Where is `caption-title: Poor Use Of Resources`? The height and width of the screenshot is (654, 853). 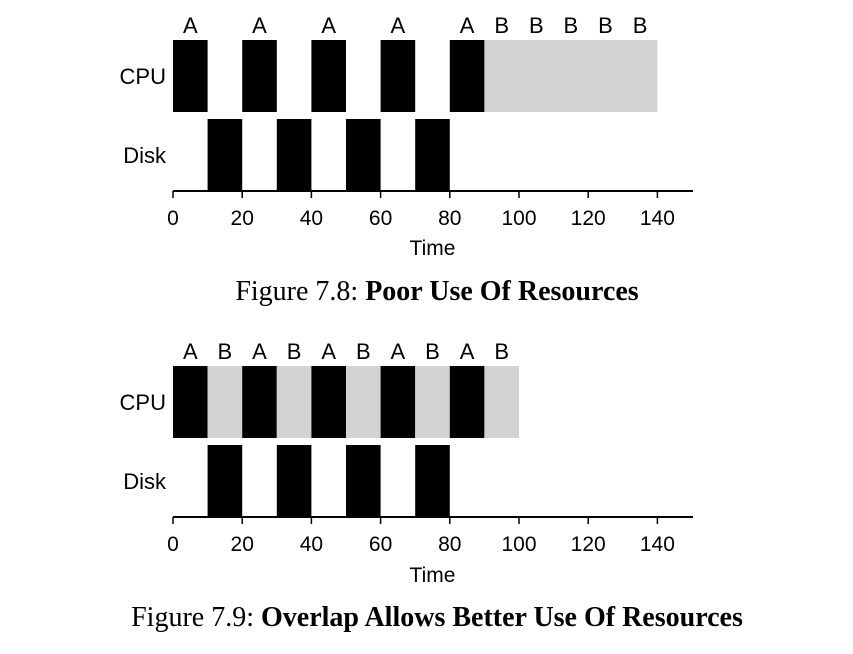 caption-title: Poor Use Of Resources is located at coordinates (502, 291).